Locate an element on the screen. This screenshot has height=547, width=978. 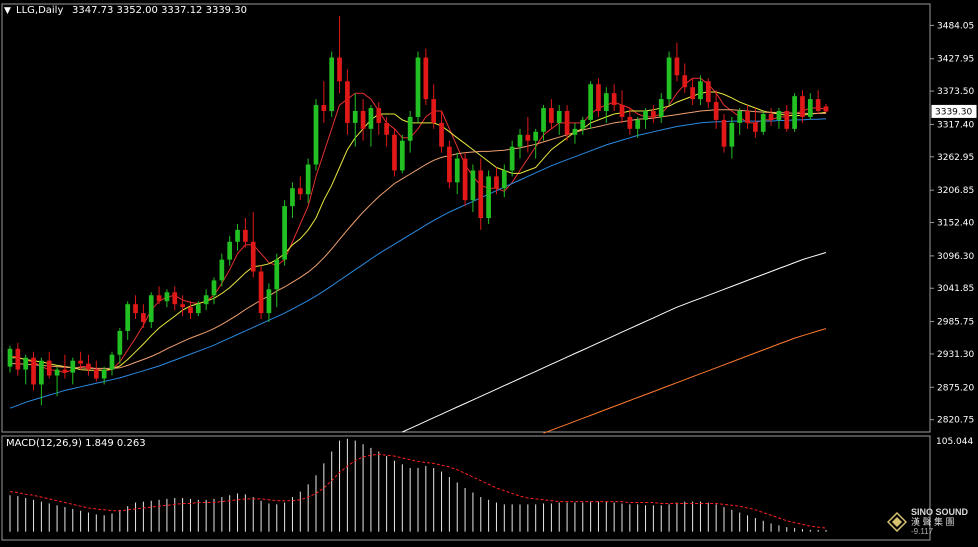
logo-text-cn: 漢 聲 集 團 is located at coordinates (932, 522).